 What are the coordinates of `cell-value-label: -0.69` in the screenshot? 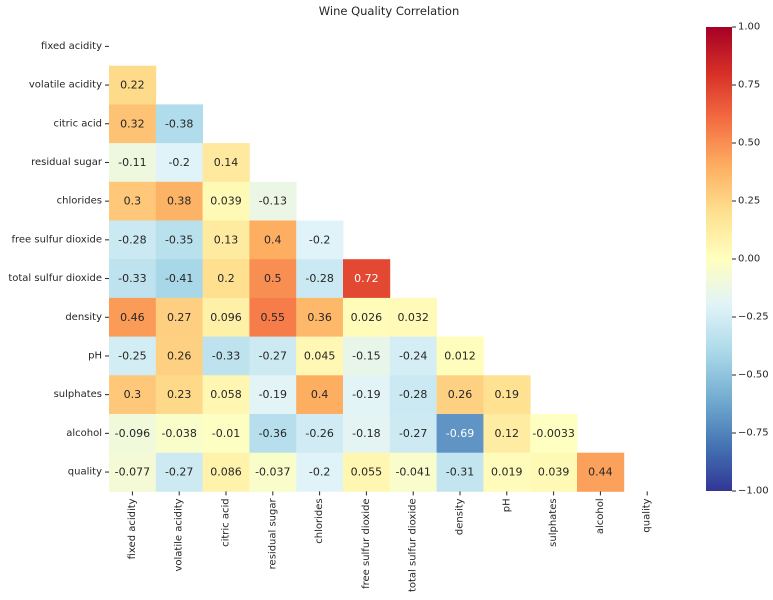 It's located at (460, 433).